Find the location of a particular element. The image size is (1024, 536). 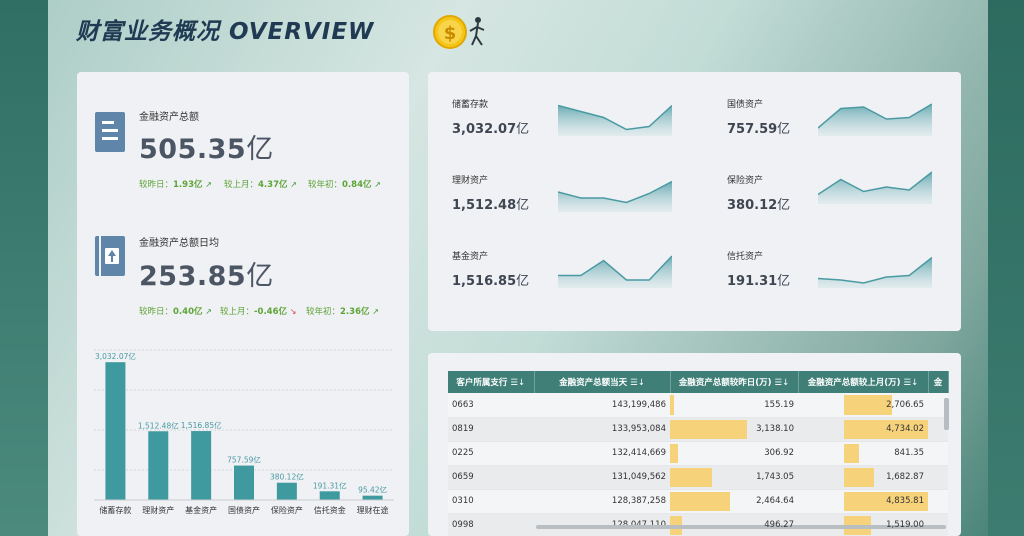

asset-label: 信托资产 is located at coordinates (745, 257).